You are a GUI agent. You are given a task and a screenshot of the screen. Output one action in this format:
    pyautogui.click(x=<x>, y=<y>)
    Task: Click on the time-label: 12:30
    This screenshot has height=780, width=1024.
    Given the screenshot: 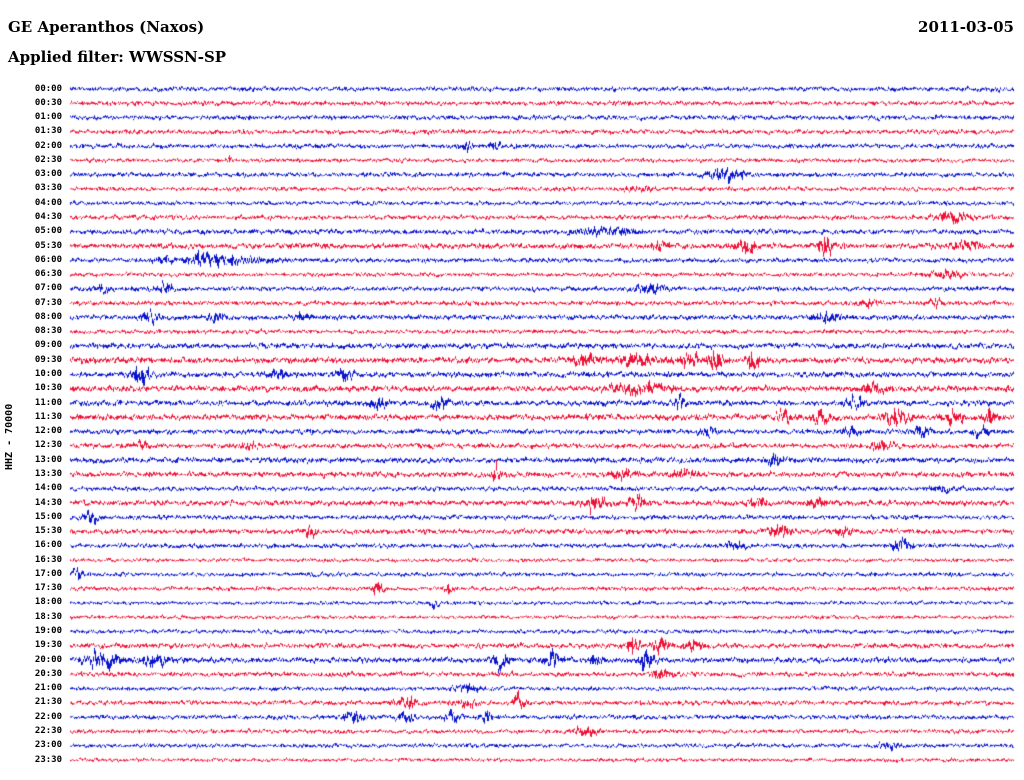 What is the action you would take?
    pyautogui.click(x=48, y=445)
    